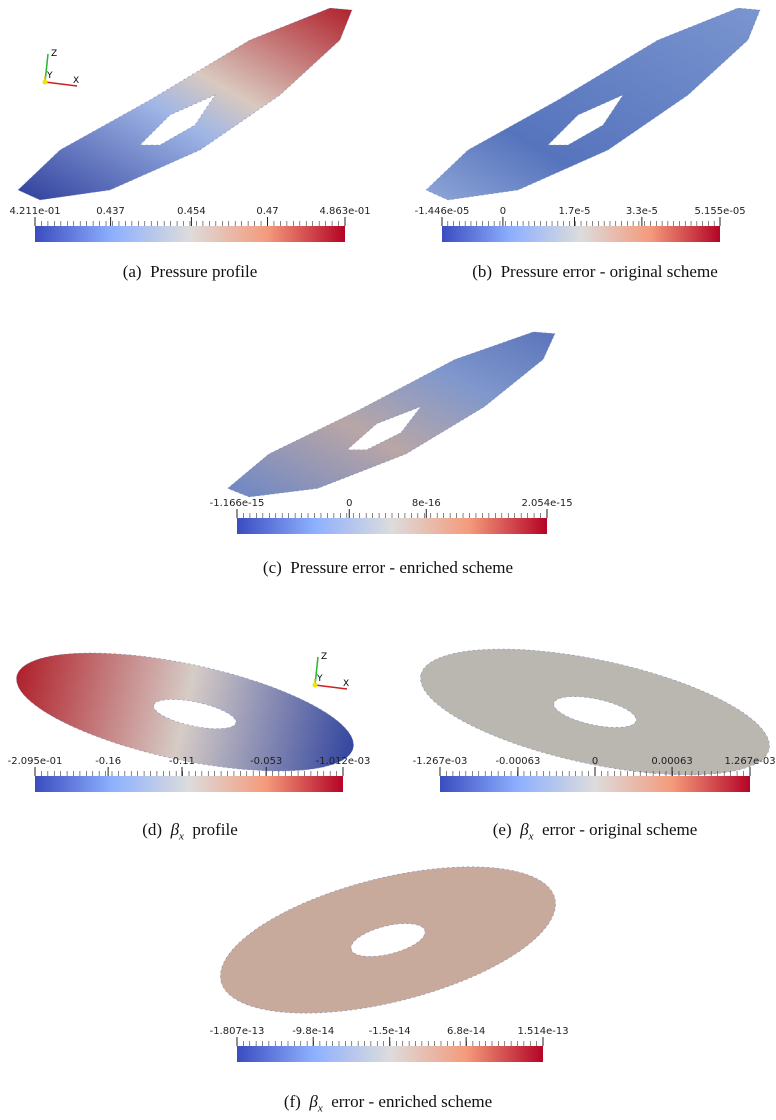 This screenshot has width=776, height=1120. I want to click on colorbar-label: -1.5e-14, so click(390, 1031).